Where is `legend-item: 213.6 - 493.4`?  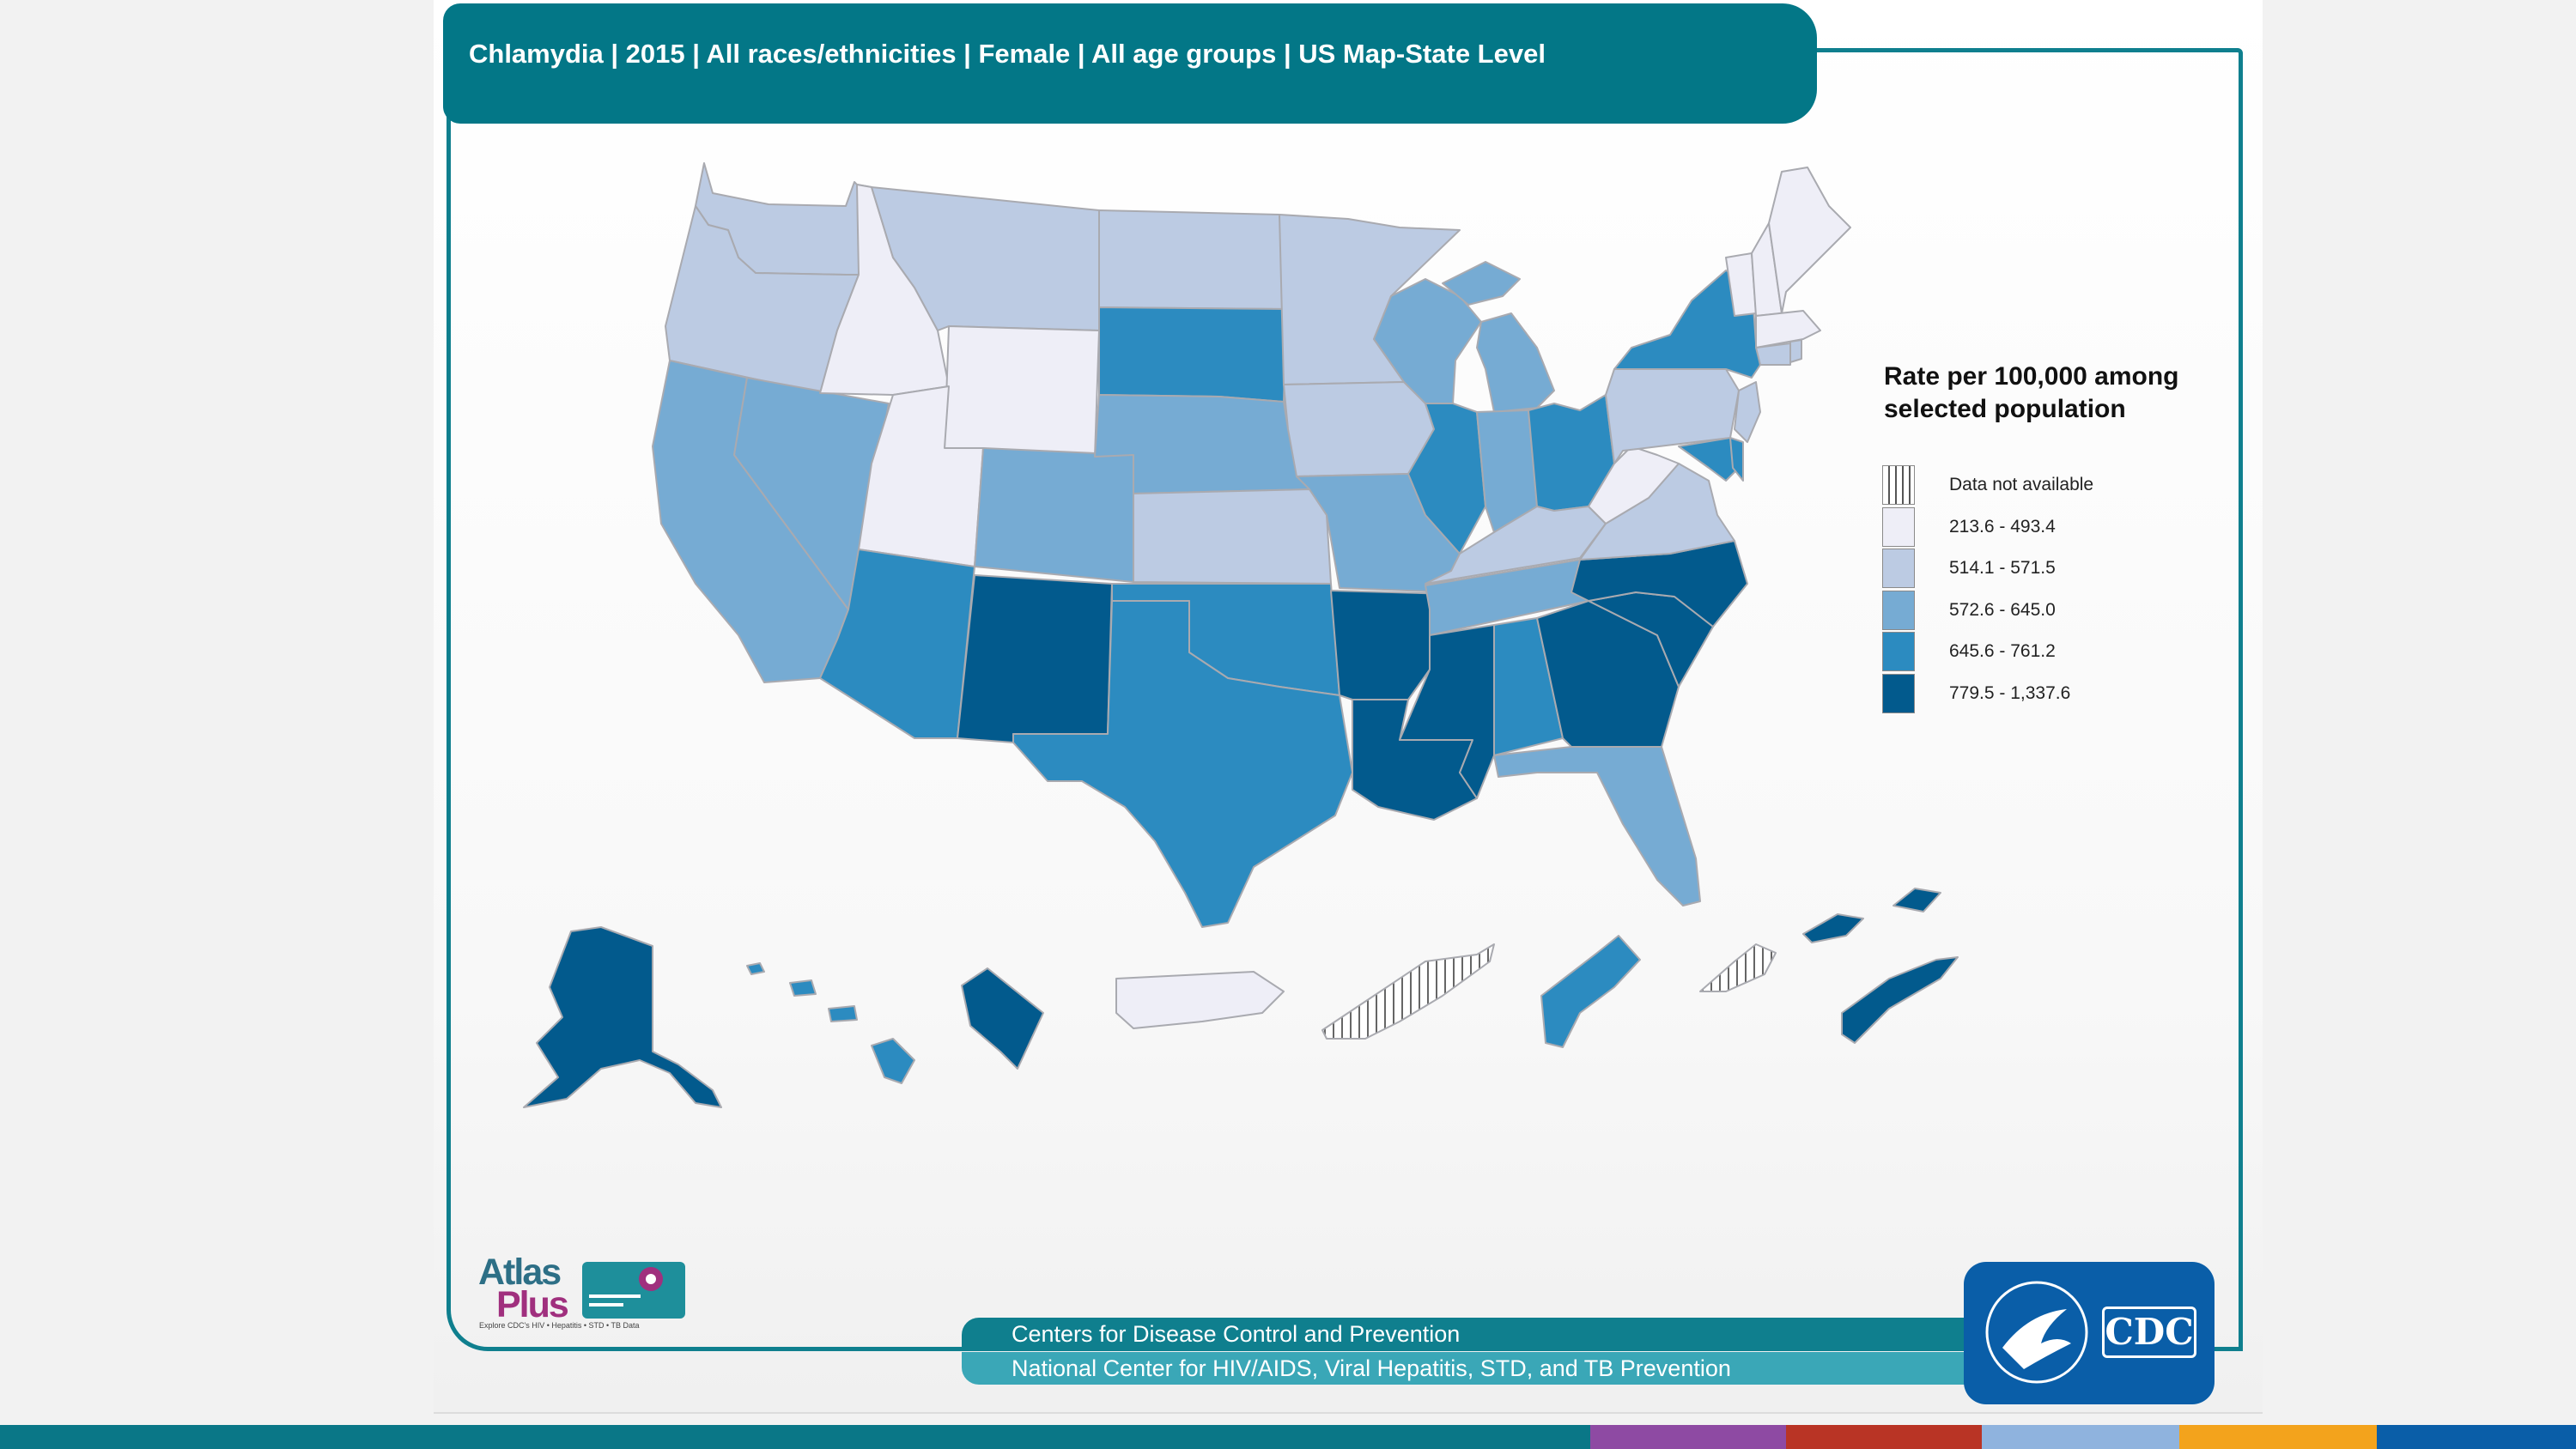
legend-item: 213.6 - 493.4 is located at coordinates (1969, 526).